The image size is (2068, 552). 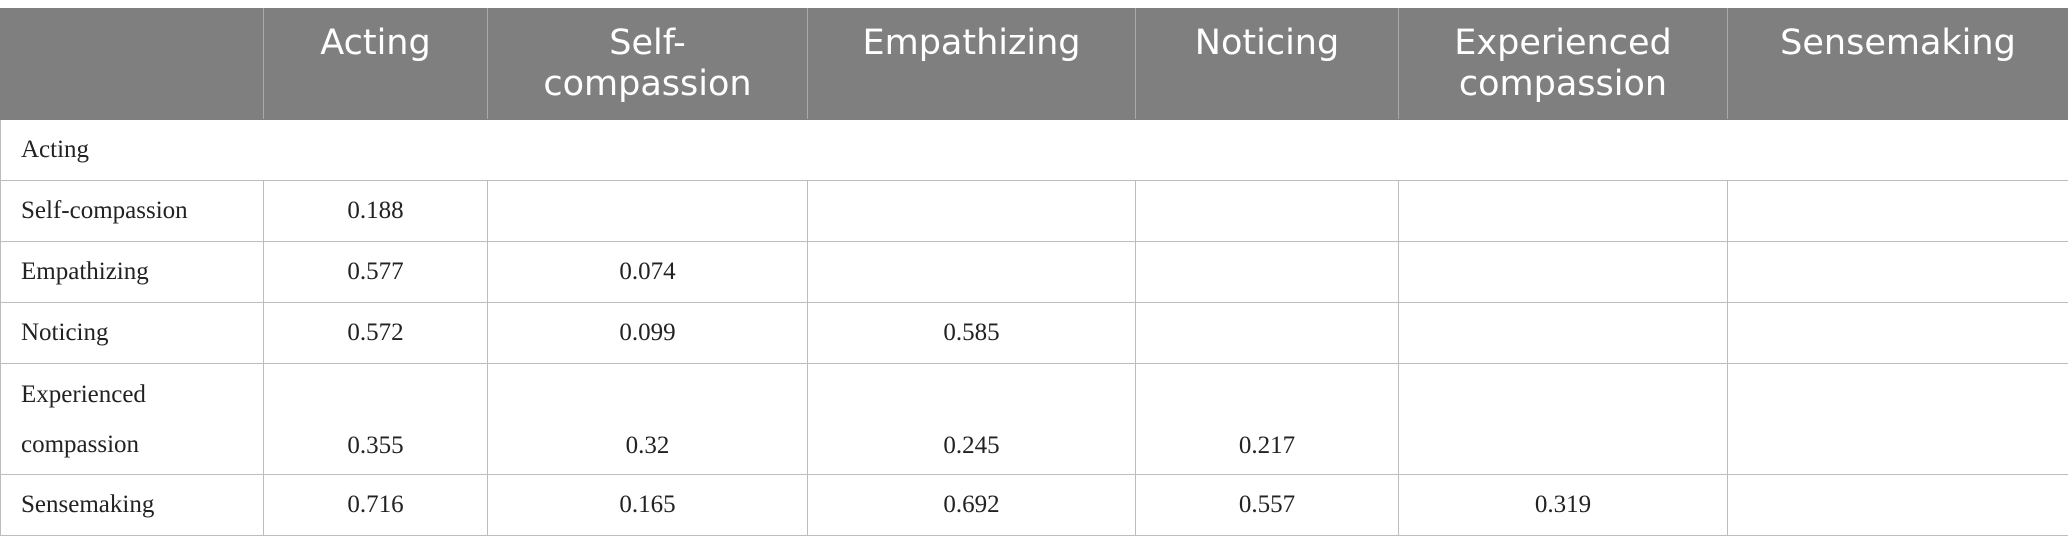 What do you see at coordinates (132, 333) in the screenshot?
I see `row-label-noticing: Noticing` at bounding box center [132, 333].